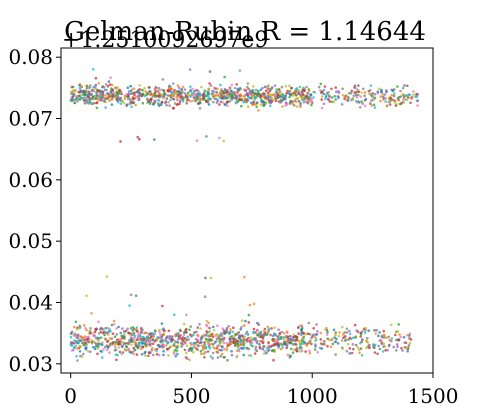 This screenshot has height=420, width=480. I want to click on y-tick-label: 0.03, so click(30, 364).